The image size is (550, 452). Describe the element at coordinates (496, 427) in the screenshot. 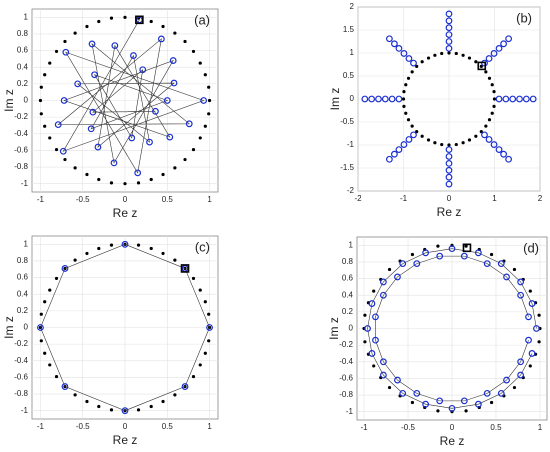

I see `x-tick-label: 0.5` at that location.